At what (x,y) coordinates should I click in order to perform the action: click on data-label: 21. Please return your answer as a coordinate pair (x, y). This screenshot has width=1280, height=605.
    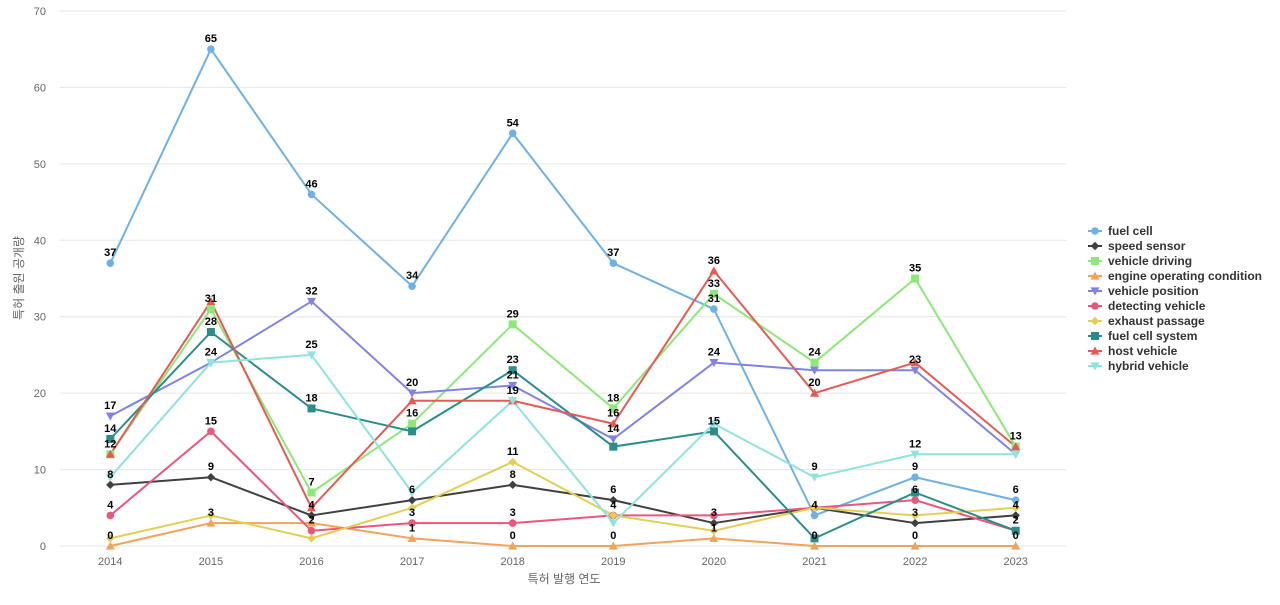
    Looking at the image, I should click on (513, 376).